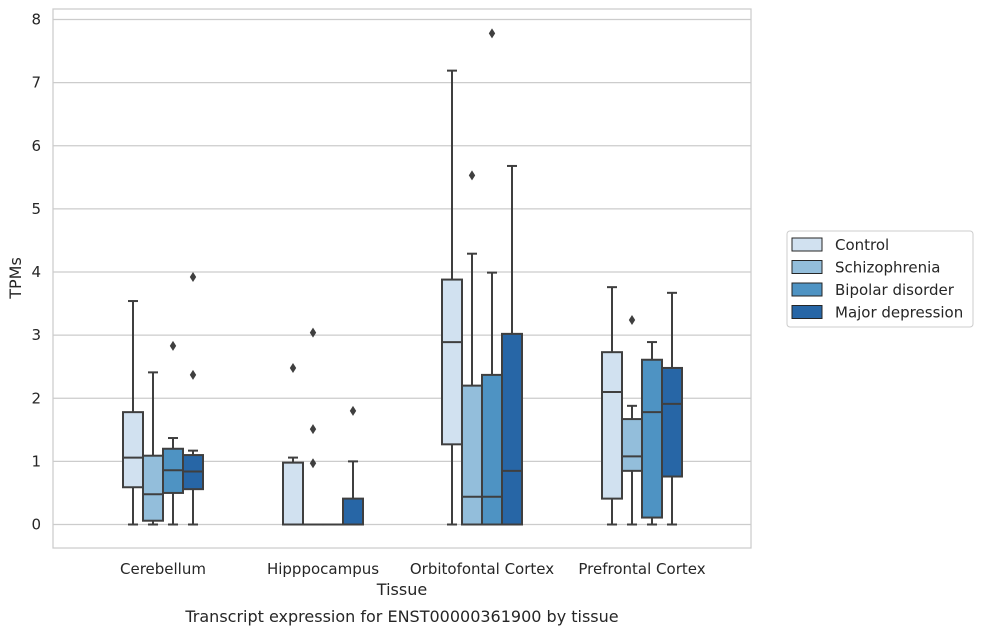  I want to click on box-control-cerebellum, so click(133, 413).